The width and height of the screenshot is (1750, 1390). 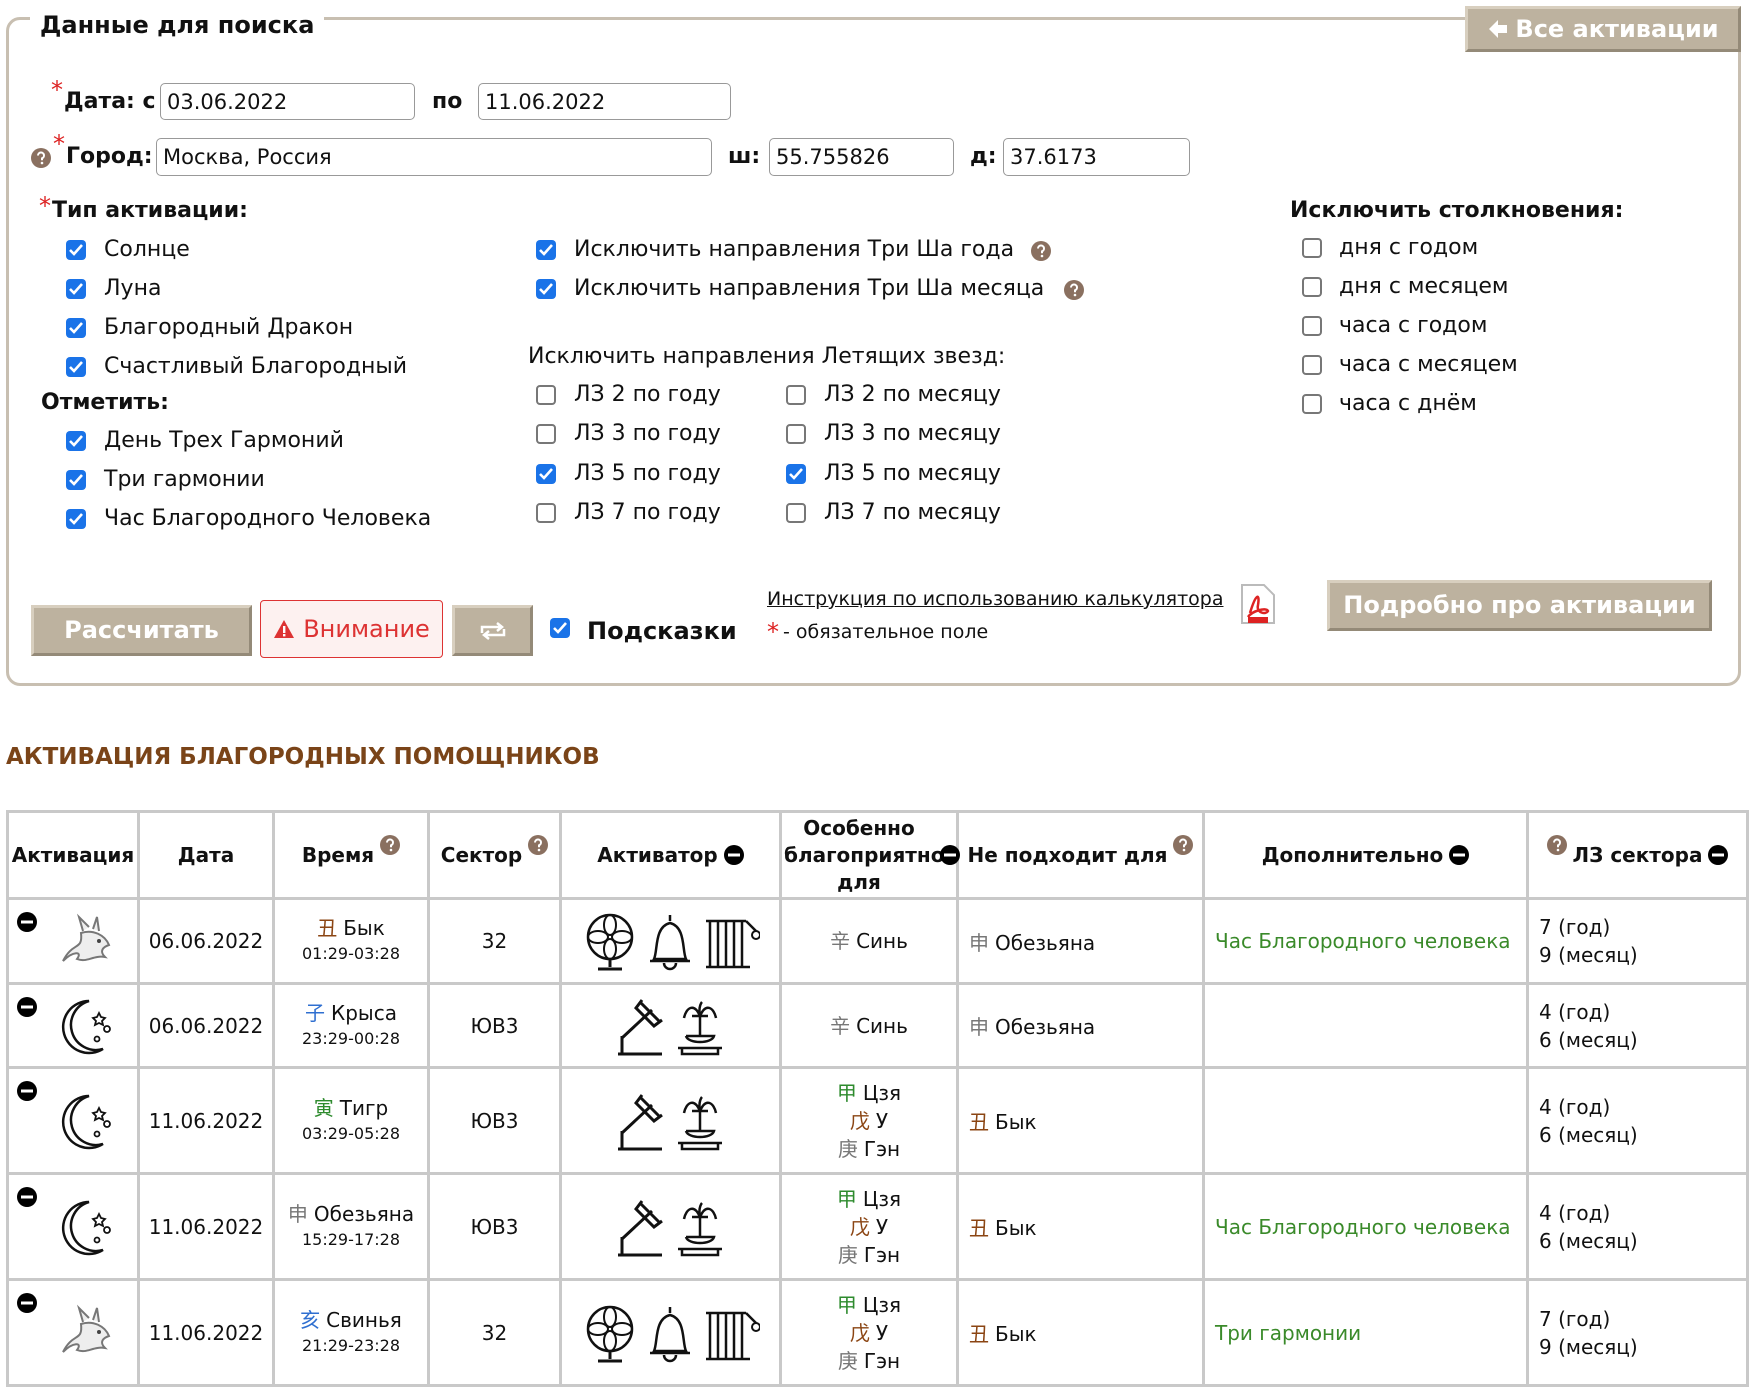 What do you see at coordinates (995, 599) in the screenshot?
I see `instruction-link: Инструкция по использованию калькулятора` at bounding box center [995, 599].